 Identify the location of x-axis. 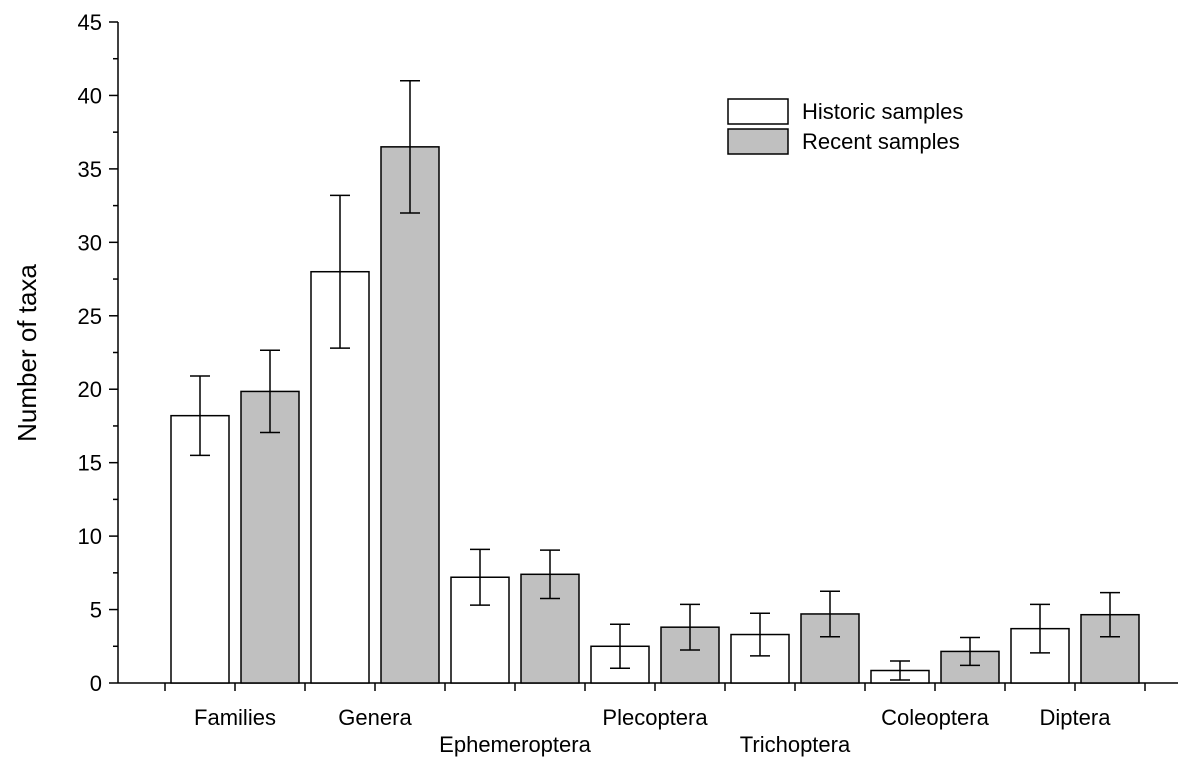
(648, 686).